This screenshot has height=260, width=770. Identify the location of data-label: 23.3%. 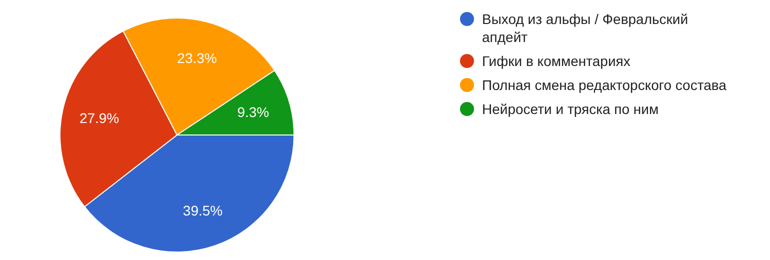
(197, 58).